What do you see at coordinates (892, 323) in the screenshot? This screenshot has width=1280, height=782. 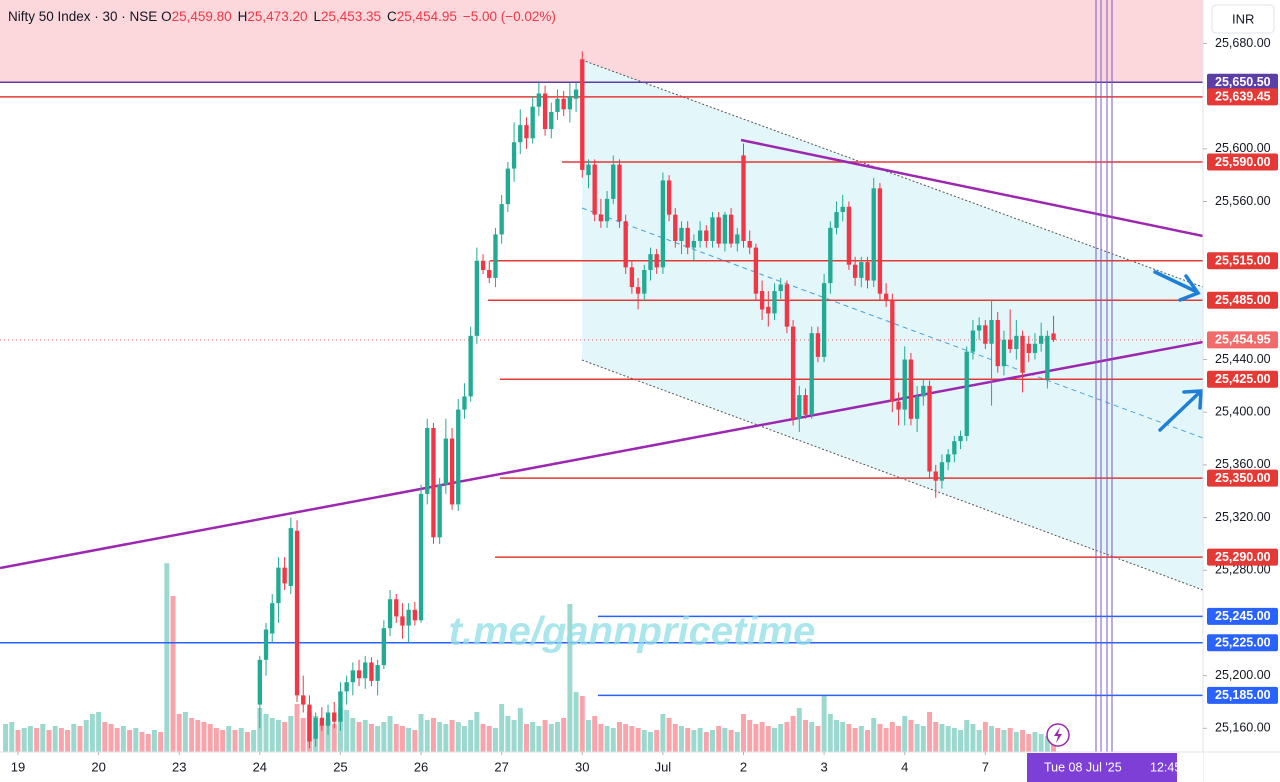 I see `channel-mid` at bounding box center [892, 323].